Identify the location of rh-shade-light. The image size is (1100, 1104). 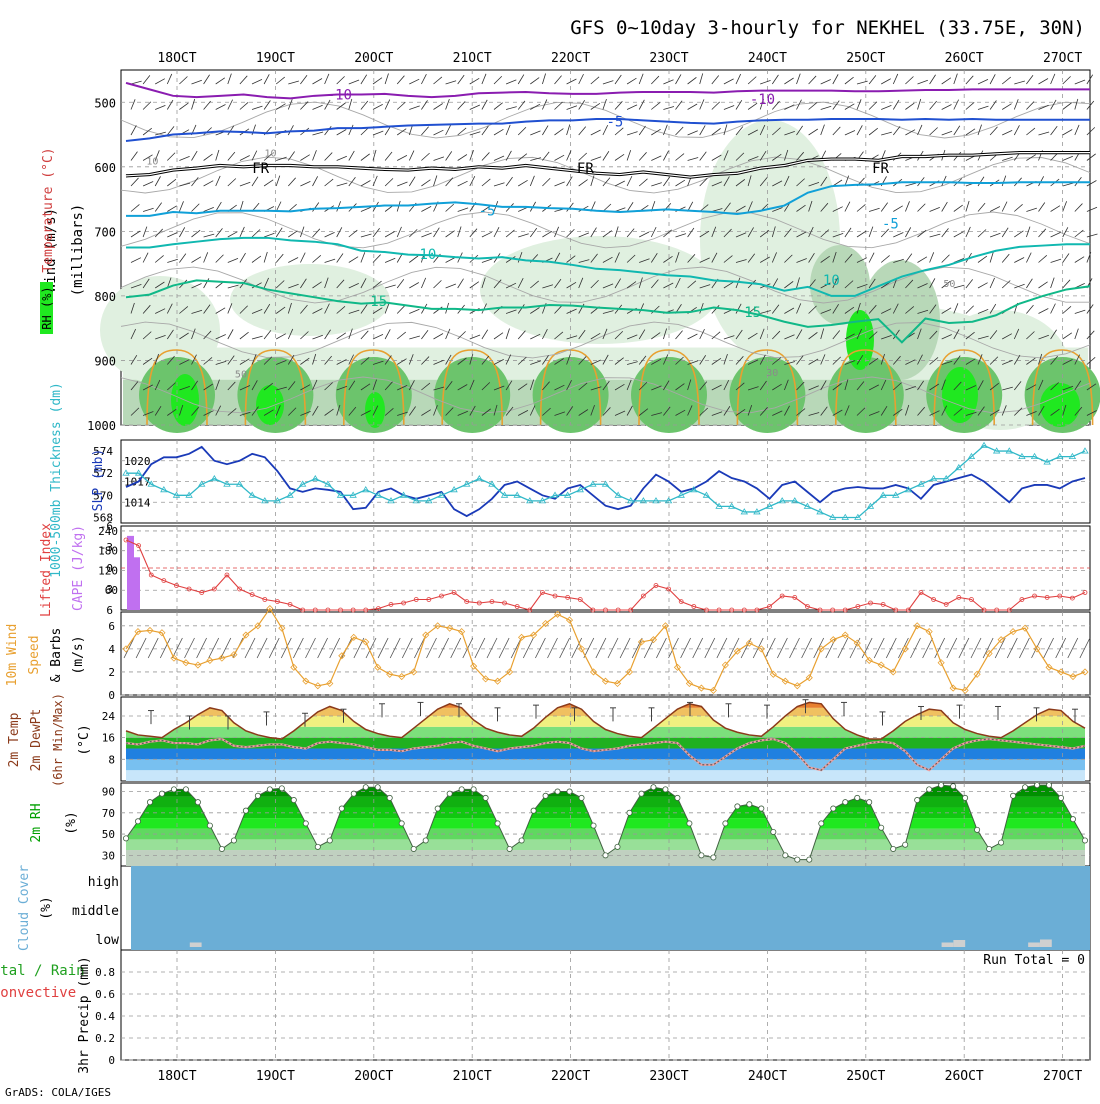
(310, 300).